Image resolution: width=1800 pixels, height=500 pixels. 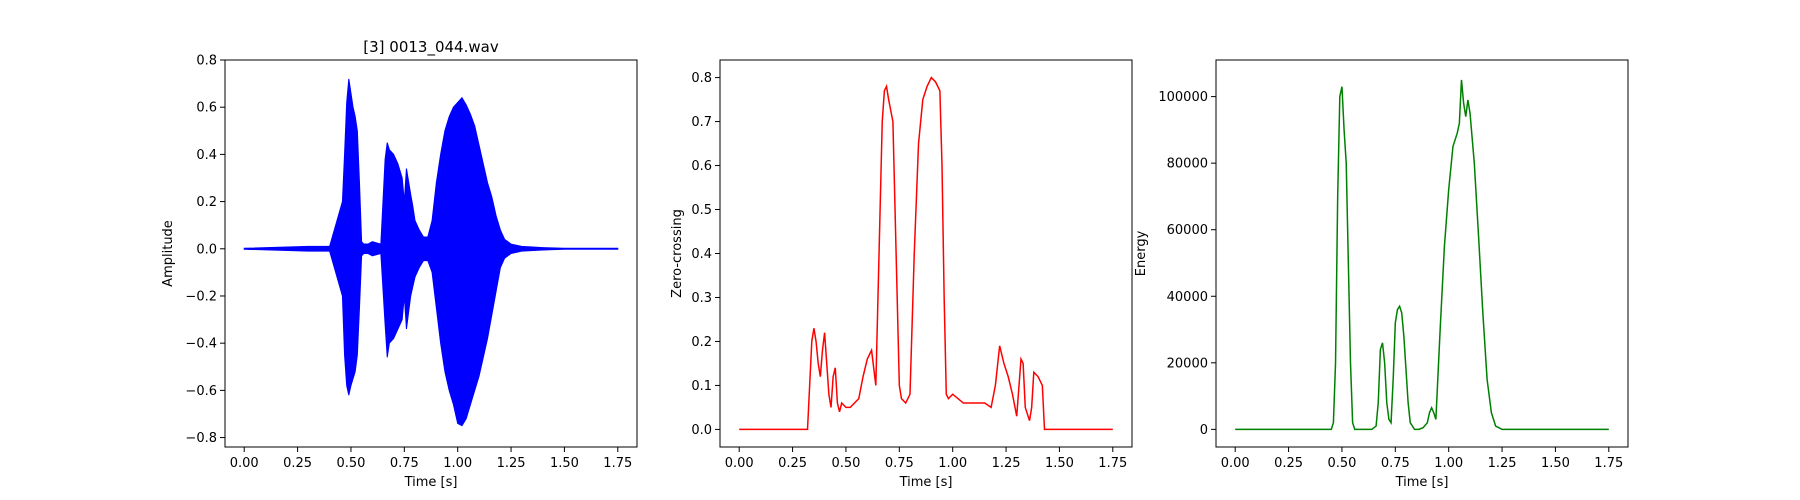 I want to click on amplitude-y-tick-label: 0.0, so click(x=206, y=249).